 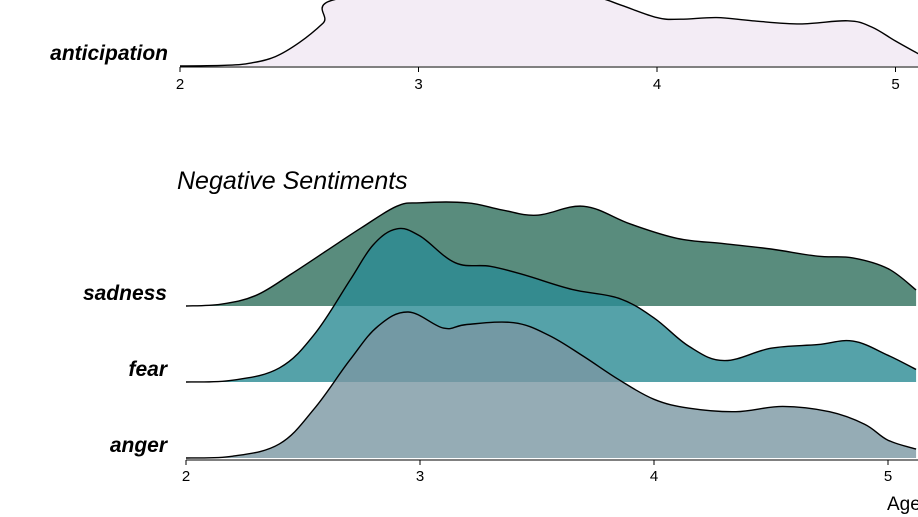 I want to click on ridge-label-anticipation: anticipation, so click(x=109, y=53).